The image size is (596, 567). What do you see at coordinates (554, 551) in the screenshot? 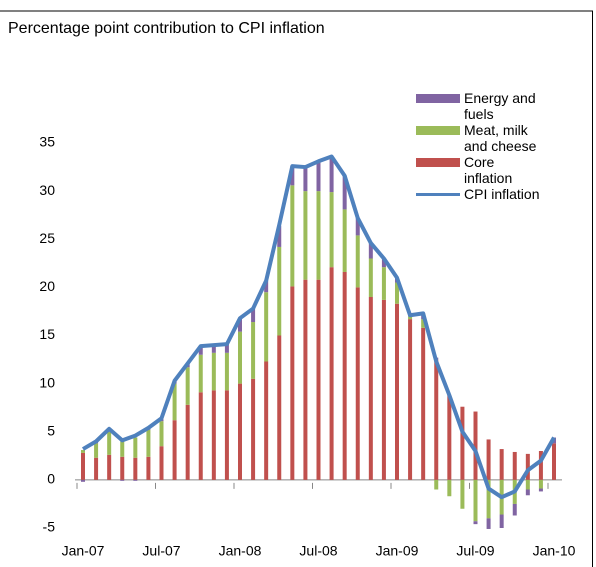
I see `x-tick-label: Jan-10` at bounding box center [554, 551].